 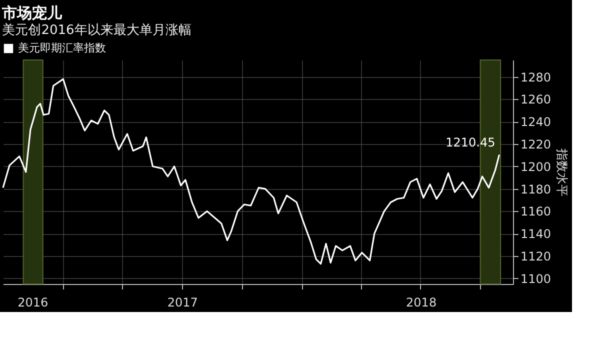 What do you see at coordinates (471, 143) in the screenshot?
I see `annotation: 1210.45` at bounding box center [471, 143].